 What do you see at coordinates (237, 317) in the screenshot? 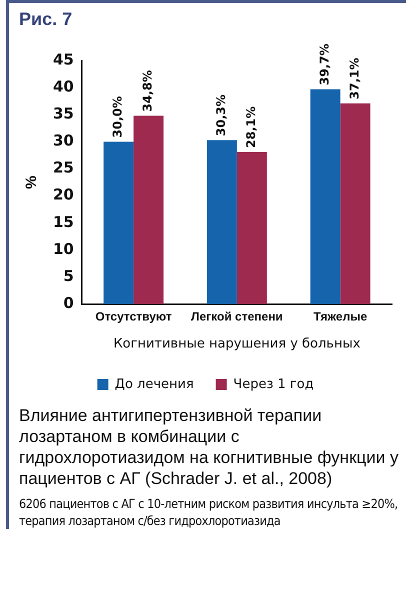
I see `x-tick-label: Легкой степени` at bounding box center [237, 317].